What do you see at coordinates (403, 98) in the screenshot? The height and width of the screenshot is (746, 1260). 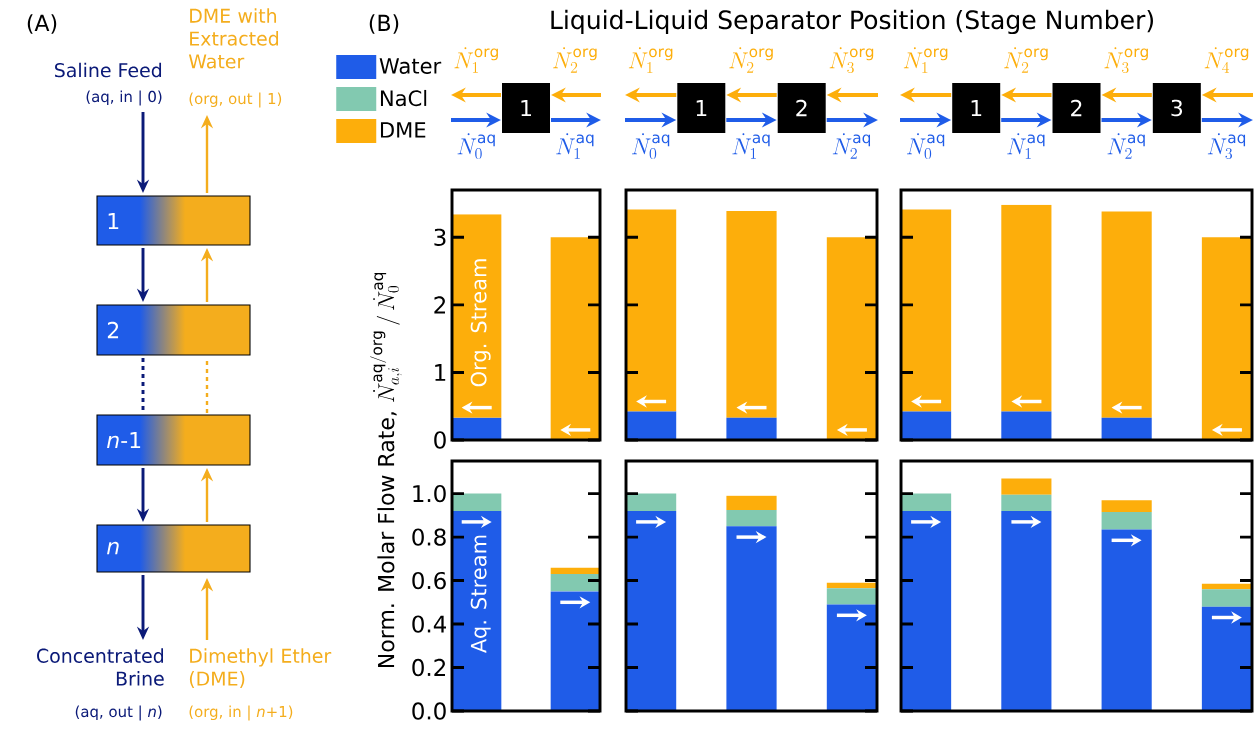 I see `legend-label: NaCl` at bounding box center [403, 98].